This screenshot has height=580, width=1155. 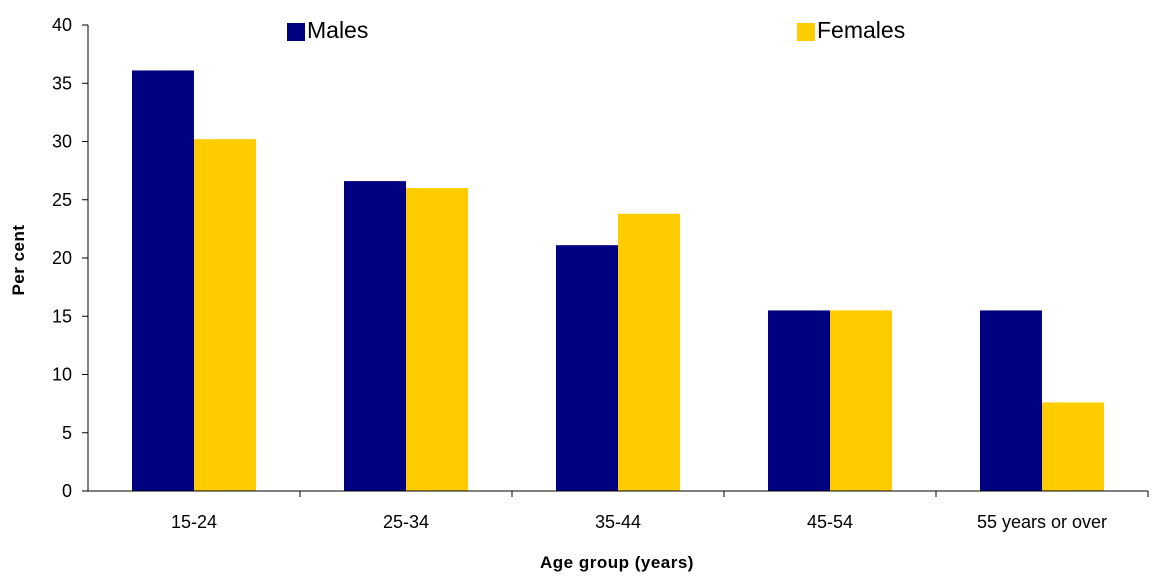 I want to click on x-category-label: 35-44, so click(x=618, y=522).